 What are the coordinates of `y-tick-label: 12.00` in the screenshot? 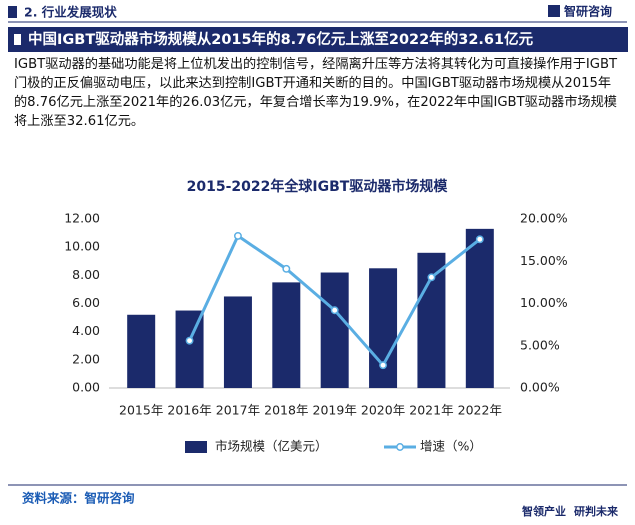 It's located at (82, 218).